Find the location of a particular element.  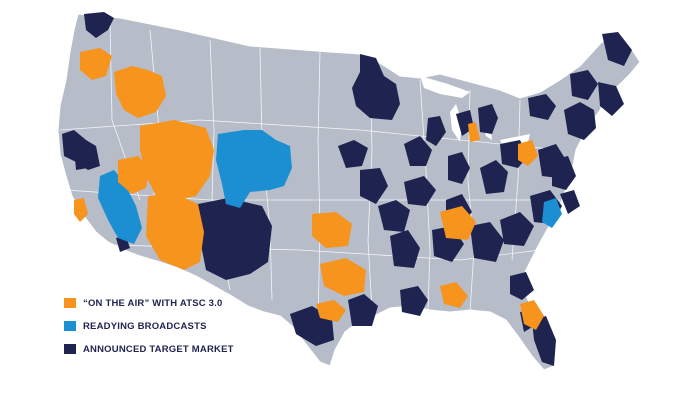

legend-item-on-air: “ON THE AIR” WITH ATSC 3.0 is located at coordinates (149, 303).